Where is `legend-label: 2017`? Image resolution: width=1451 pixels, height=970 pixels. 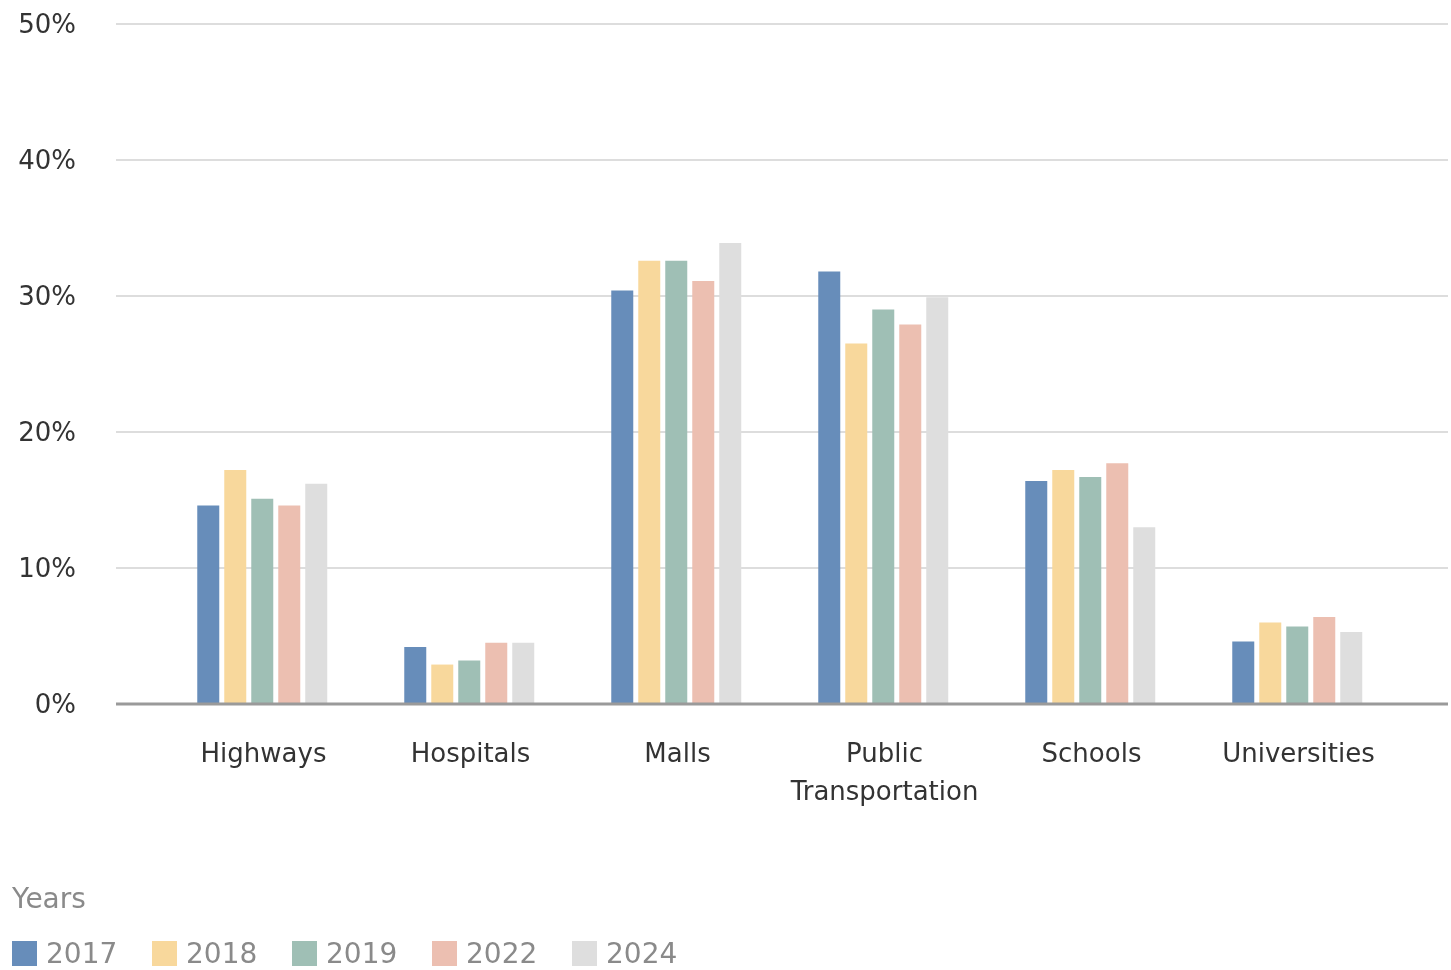
legend-label: 2017 is located at coordinates (82, 953).